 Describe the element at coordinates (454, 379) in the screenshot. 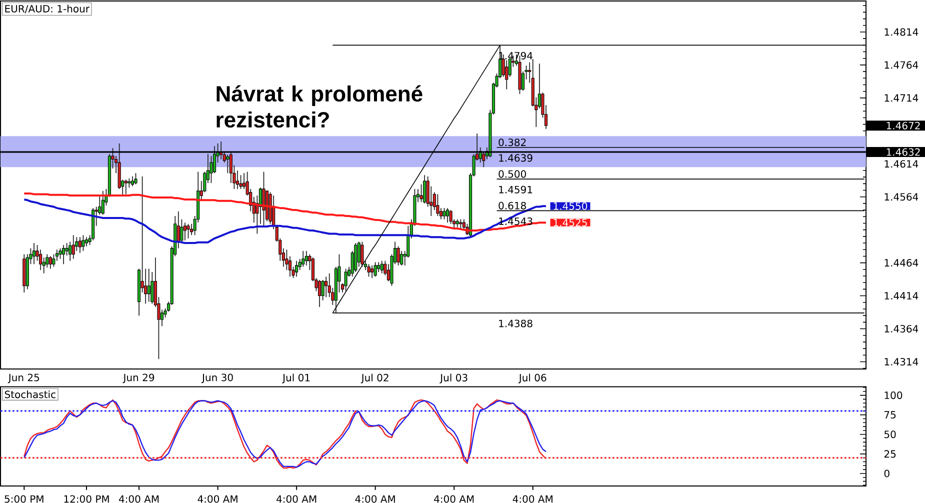

I see `x-tick-label: Jul 03` at that location.